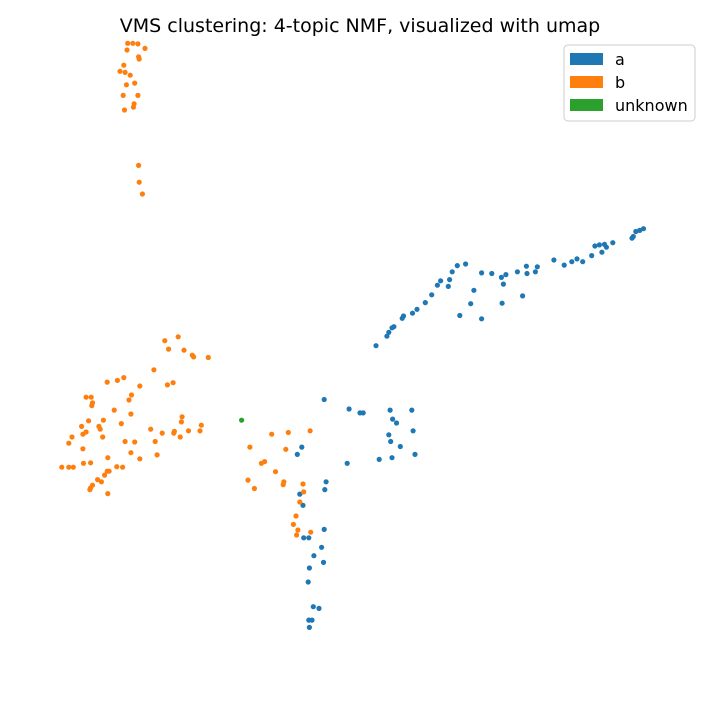 This screenshot has width=720, height=720. Describe the element at coordinates (242, 420) in the screenshot. I see `series-unknown` at that location.